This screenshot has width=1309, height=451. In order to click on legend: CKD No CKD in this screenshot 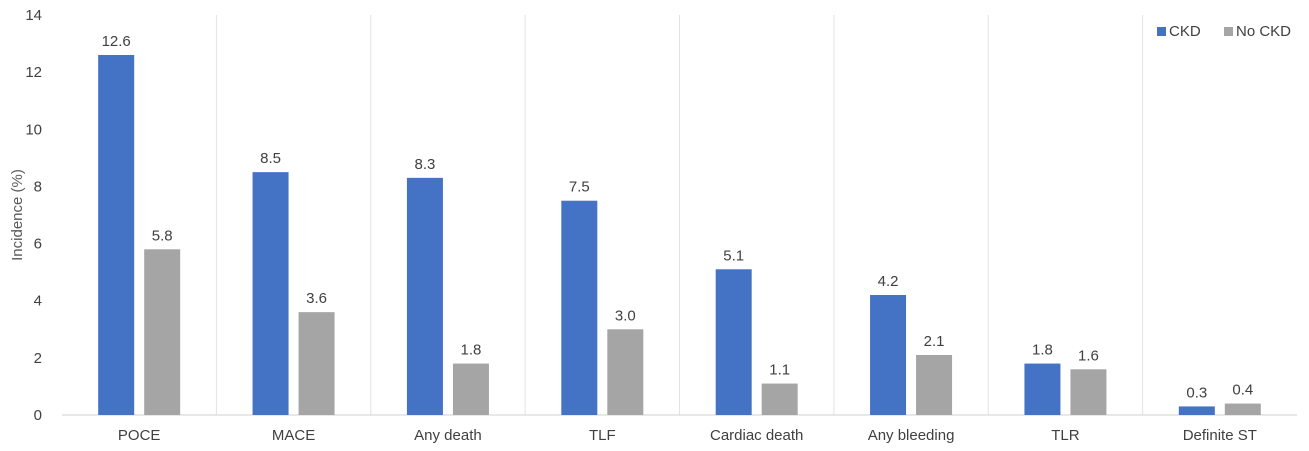, I will do `click(1224, 31)`.